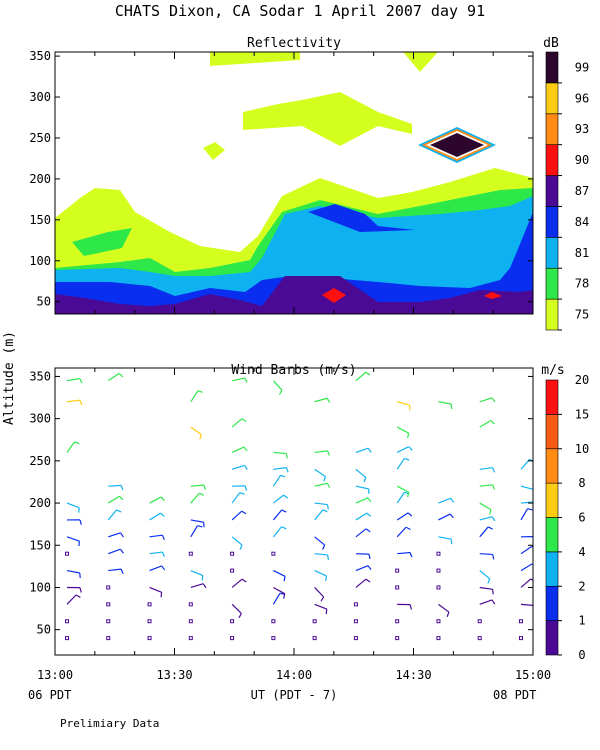 This screenshot has width=600, height=750. What do you see at coordinates (109, 723) in the screenshot?
I see `preliminary-note: Prelimiary Data` at bounding box center [109, 723].